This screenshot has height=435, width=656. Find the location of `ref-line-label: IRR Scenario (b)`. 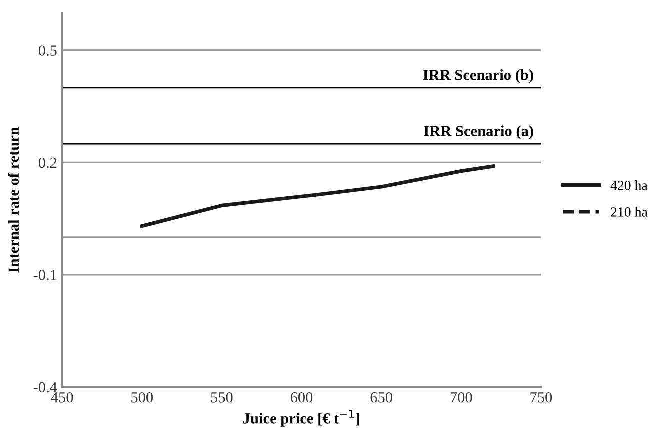

ref-line-label: IRR Scenario (b) is located at coordinates (478, 77).